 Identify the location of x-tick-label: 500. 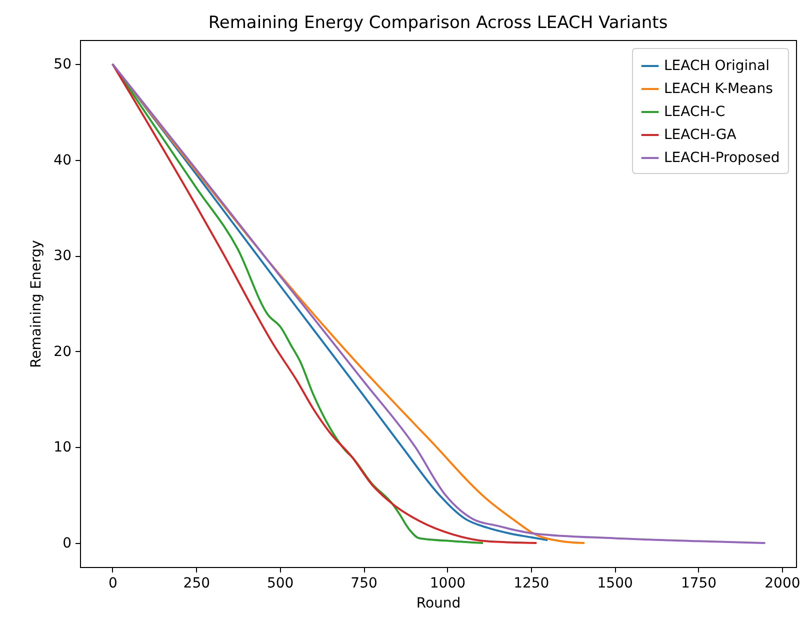
(280, 584).